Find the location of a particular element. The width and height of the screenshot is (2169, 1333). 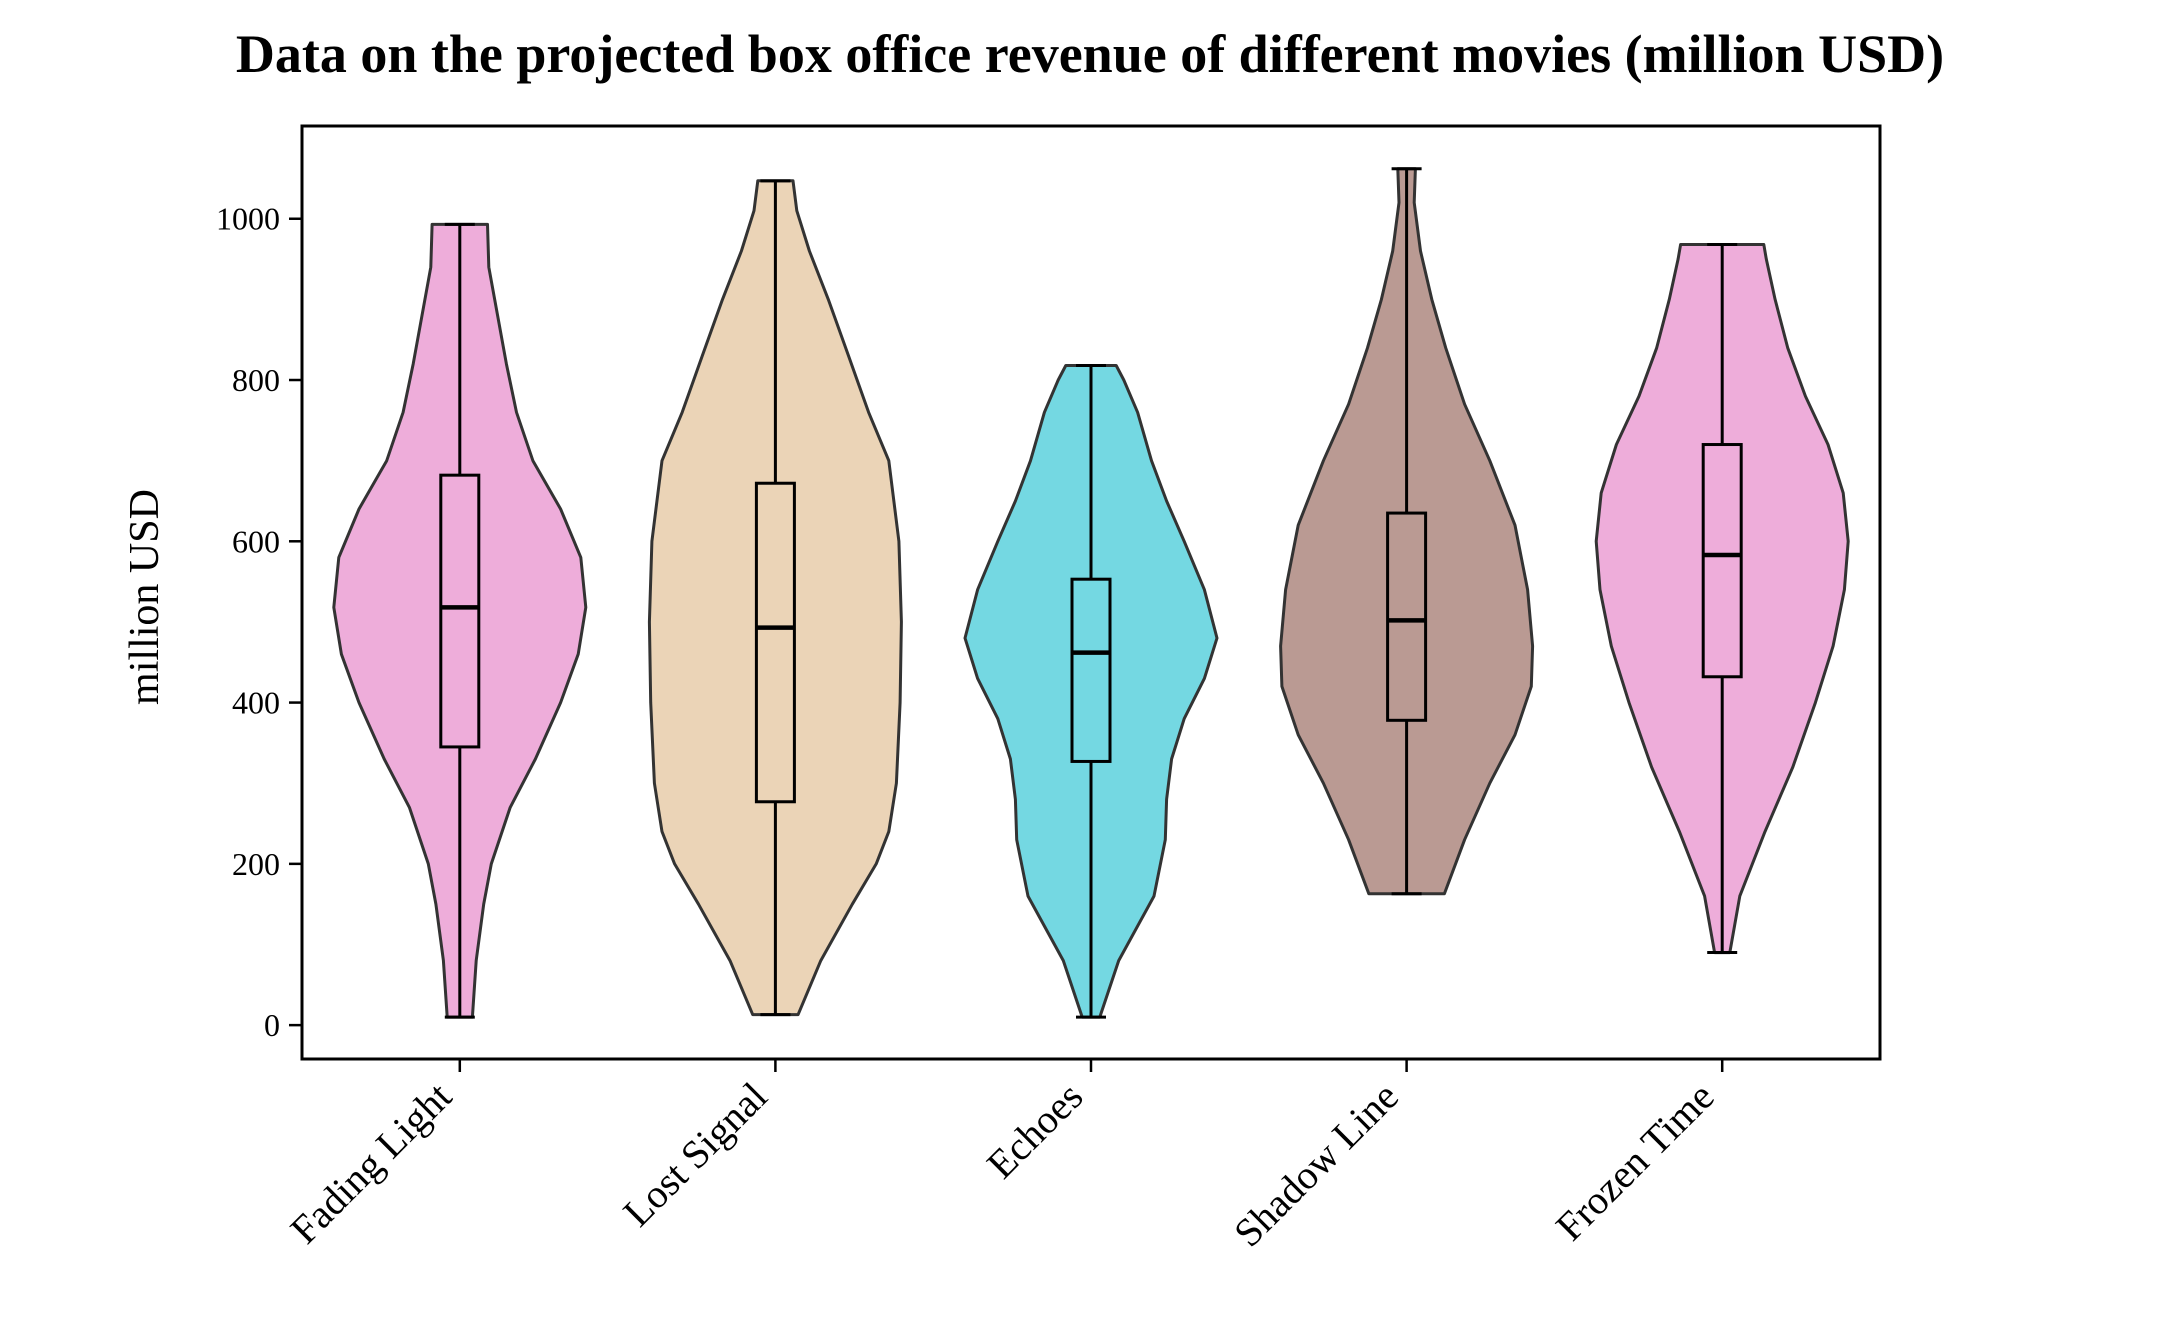

violin-lost-signal is located at coordinates (775, 598).